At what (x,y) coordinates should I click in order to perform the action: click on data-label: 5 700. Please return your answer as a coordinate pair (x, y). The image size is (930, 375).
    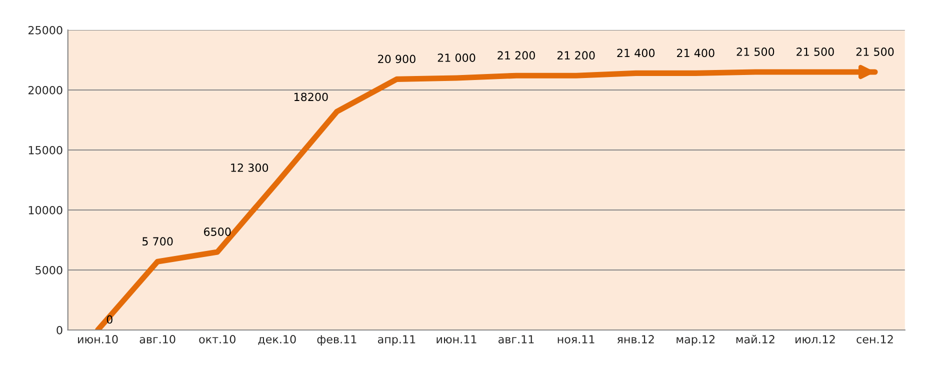
    Looking at the image, I should click on (157, 241).